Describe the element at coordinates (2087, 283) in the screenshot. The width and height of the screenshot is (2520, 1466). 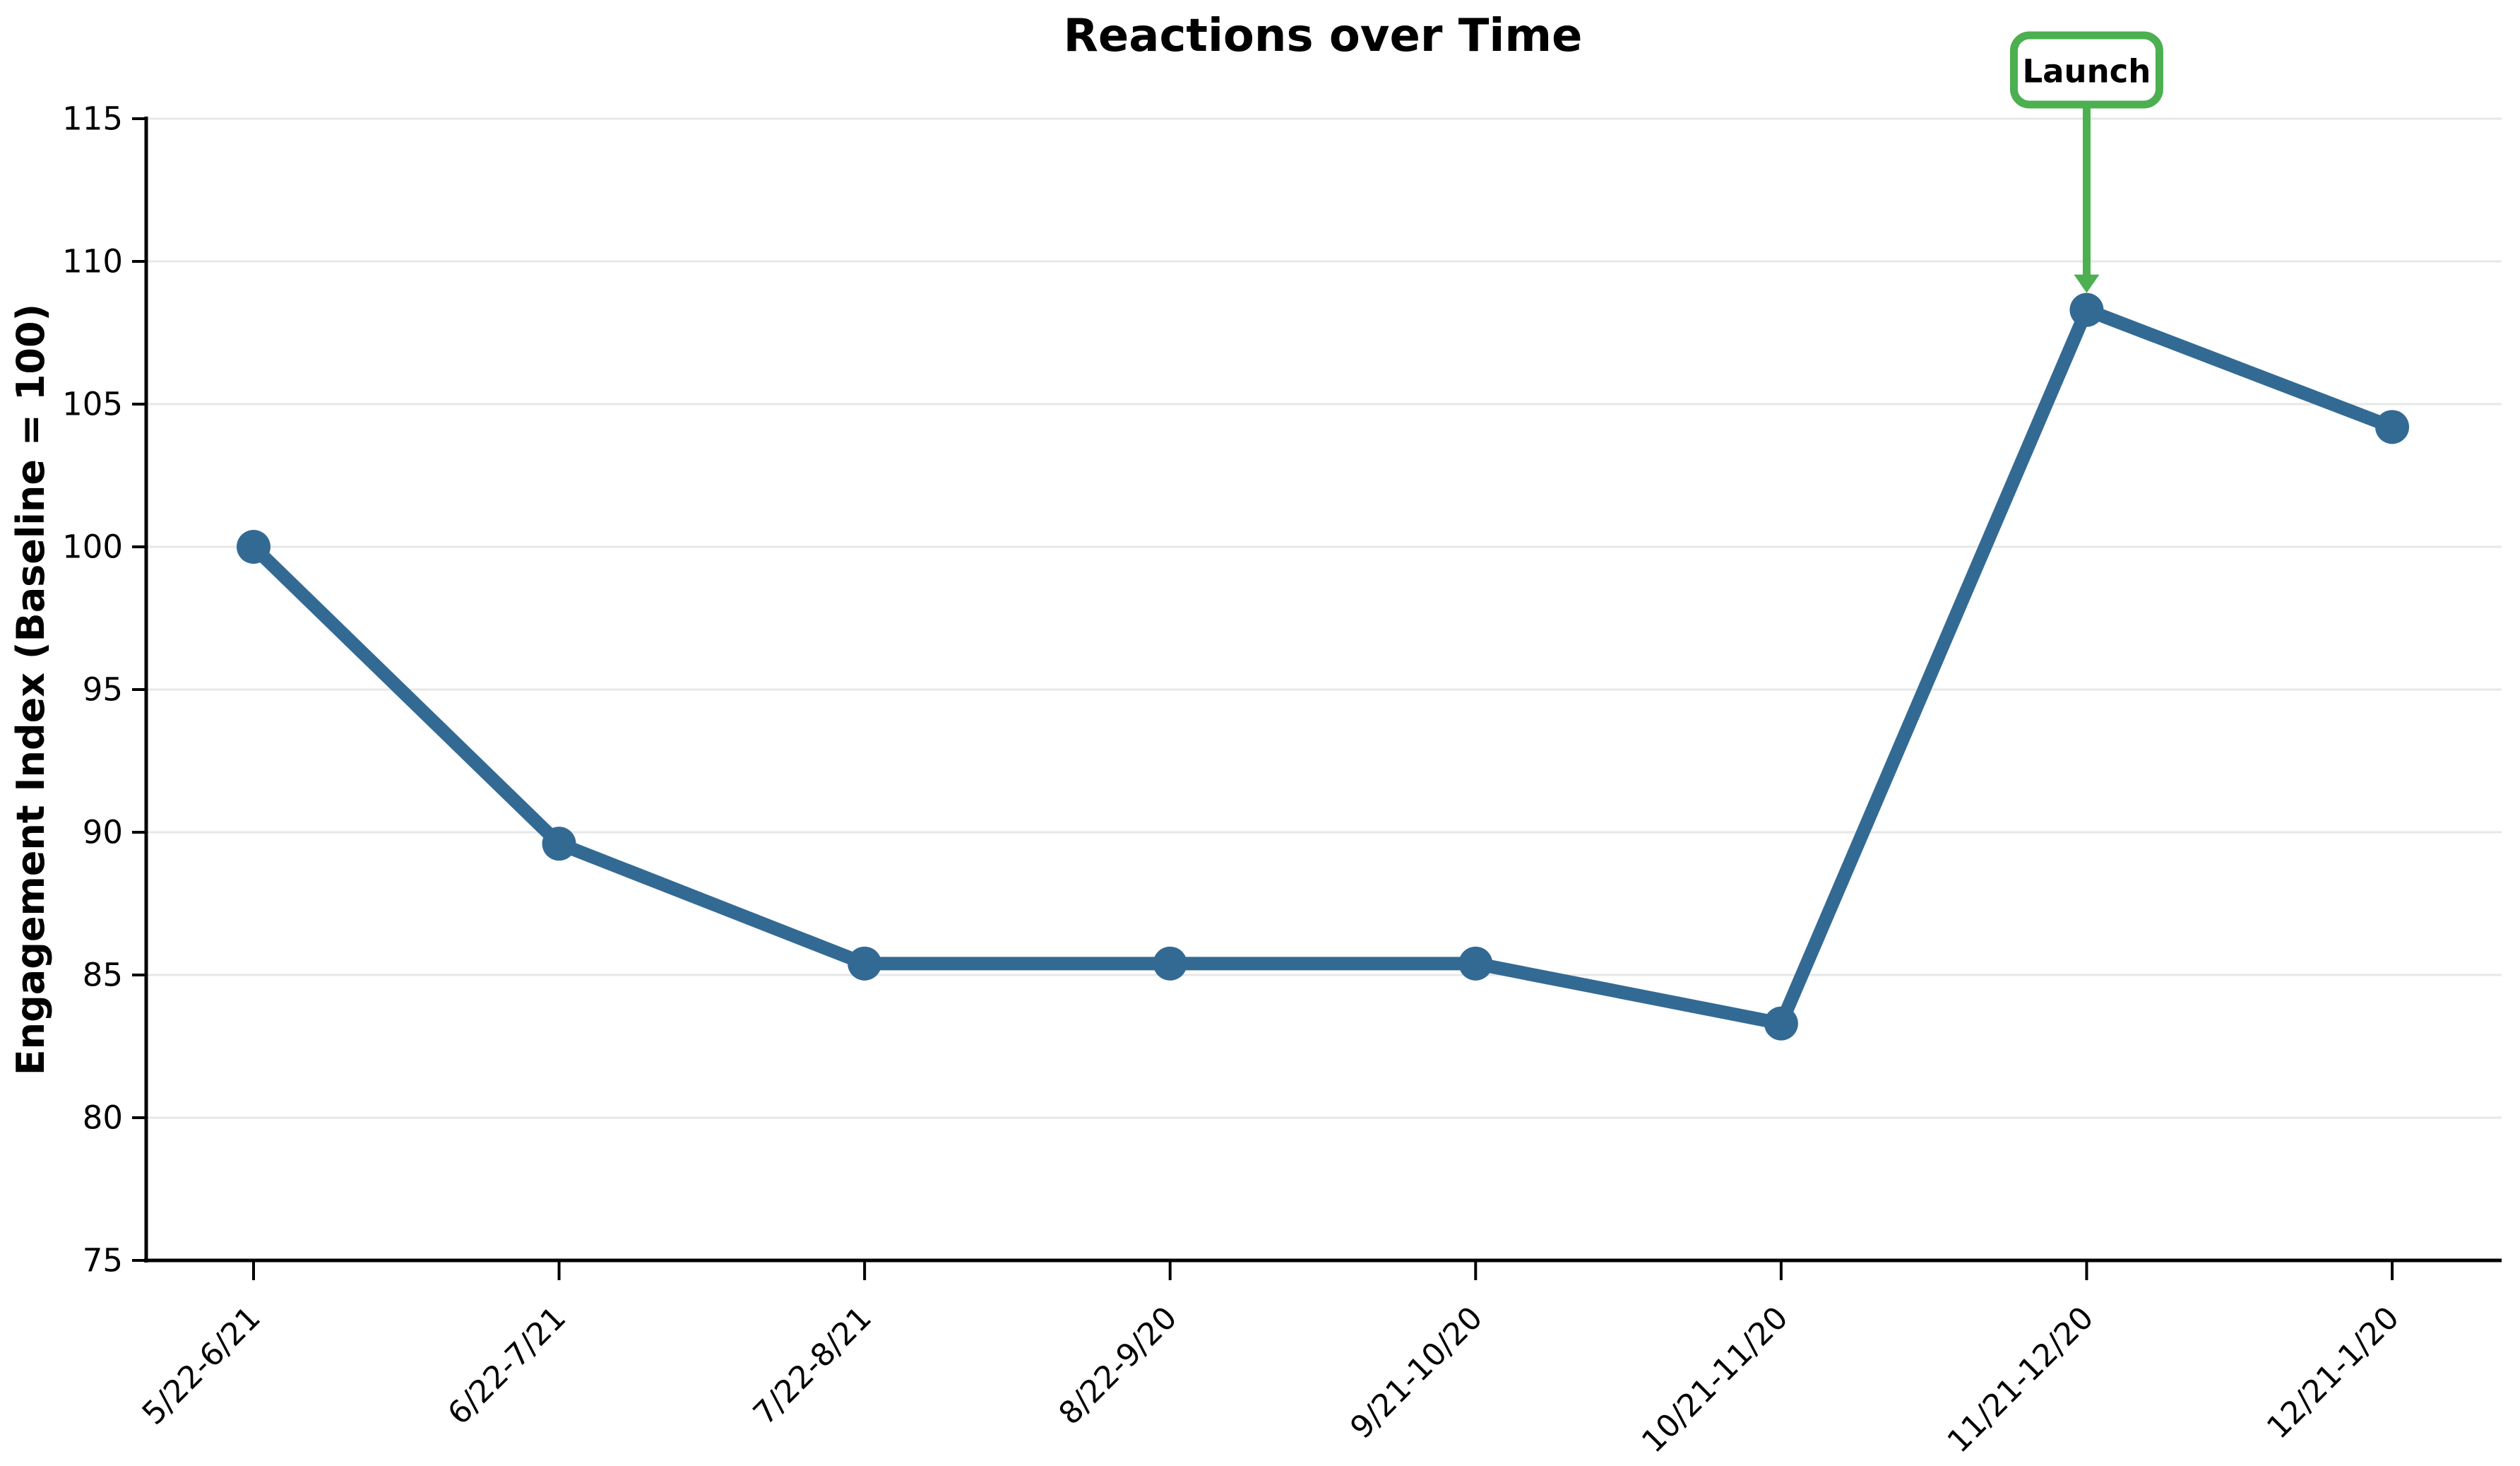
I see `annotation-arrowhead-icon` at that location.